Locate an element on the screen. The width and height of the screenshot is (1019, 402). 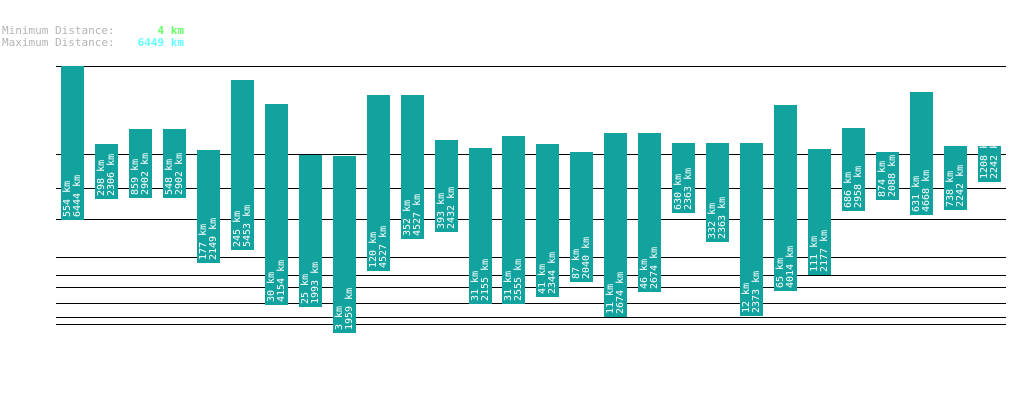
maximum-distance-label: Maximum Distance: is located at coordinates (58, 42).